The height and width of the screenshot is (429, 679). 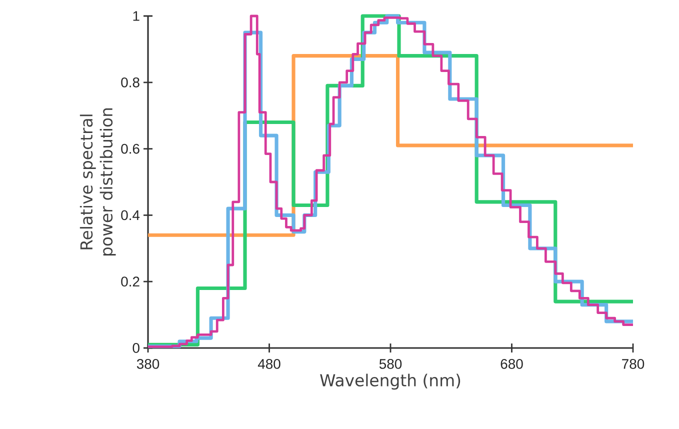 What do you see at coordinates (98, 182) in the screenshot?
I see `y-axis-title: Relative spectral power distribution` at bounding box center [98, 182].